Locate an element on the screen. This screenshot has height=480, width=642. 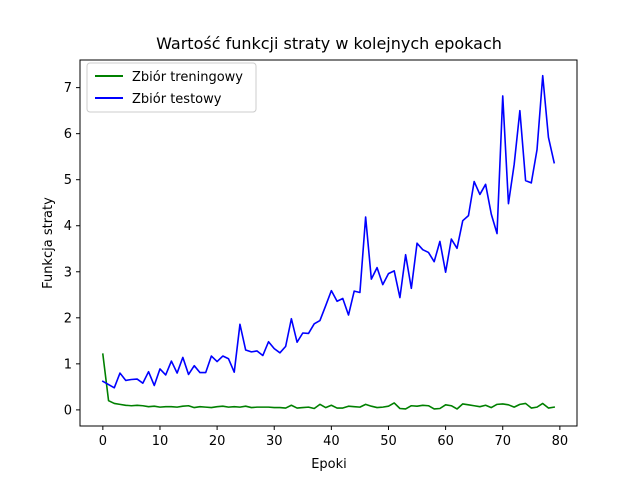
x-tick-label: 60 is located at coordinates (445, 441).